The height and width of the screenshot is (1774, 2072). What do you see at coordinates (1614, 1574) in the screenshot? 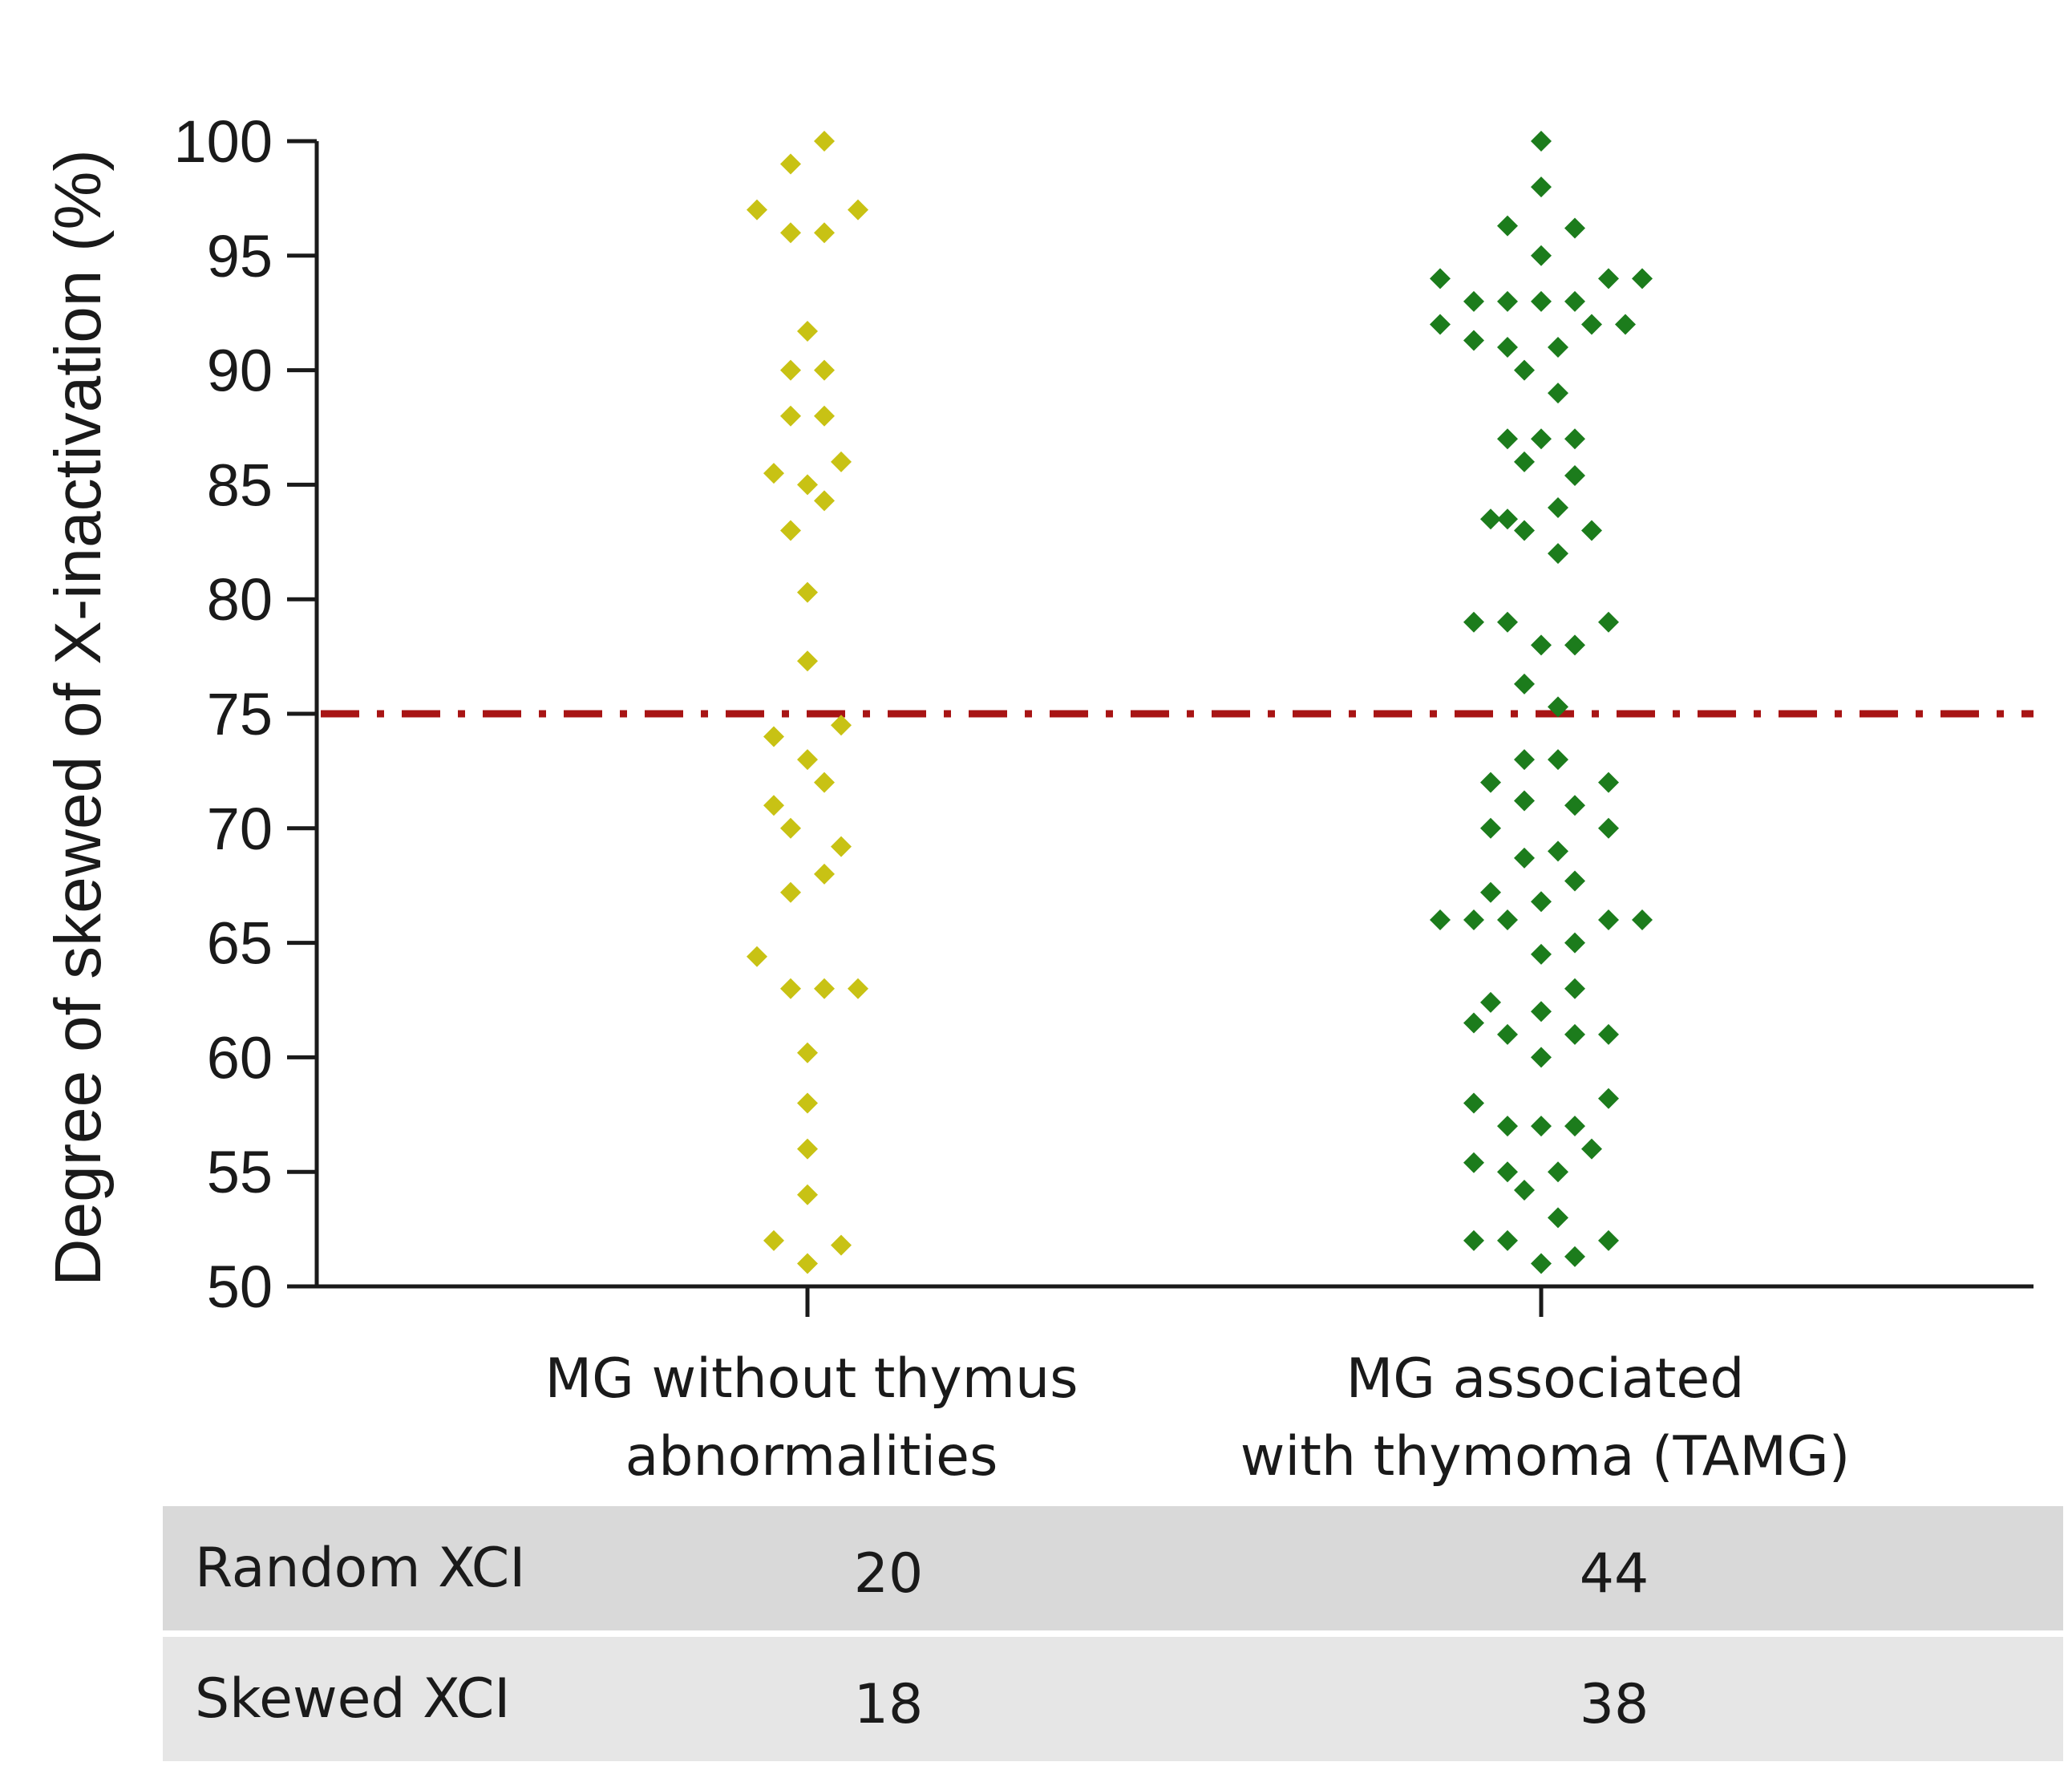
I see `row-value-tamg: 44` at bounding box center [1614, 1574].